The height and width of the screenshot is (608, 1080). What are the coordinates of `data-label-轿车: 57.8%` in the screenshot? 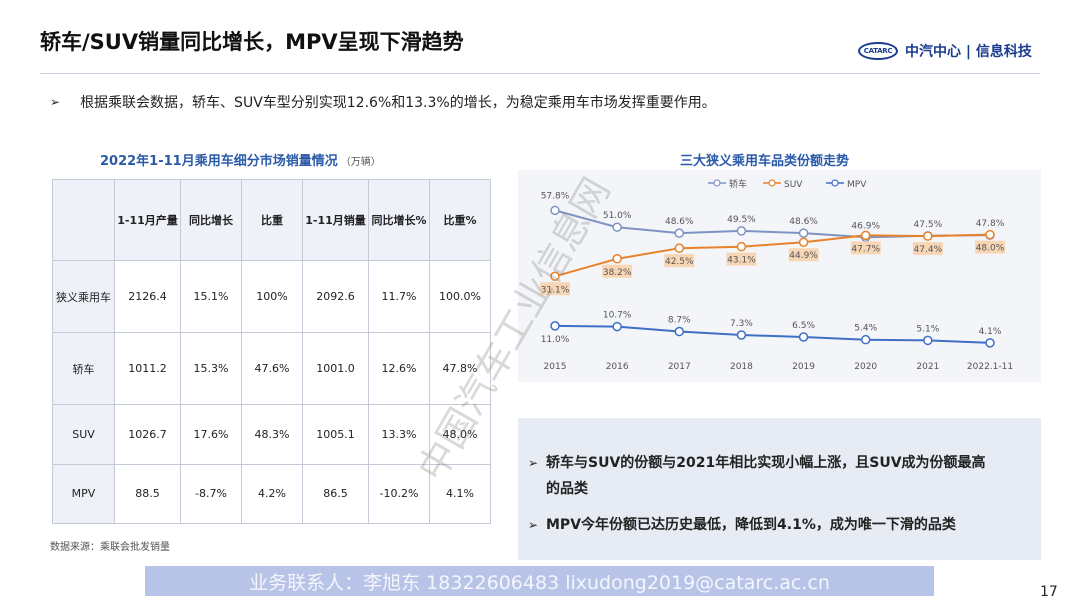 It's located at (555, 196).